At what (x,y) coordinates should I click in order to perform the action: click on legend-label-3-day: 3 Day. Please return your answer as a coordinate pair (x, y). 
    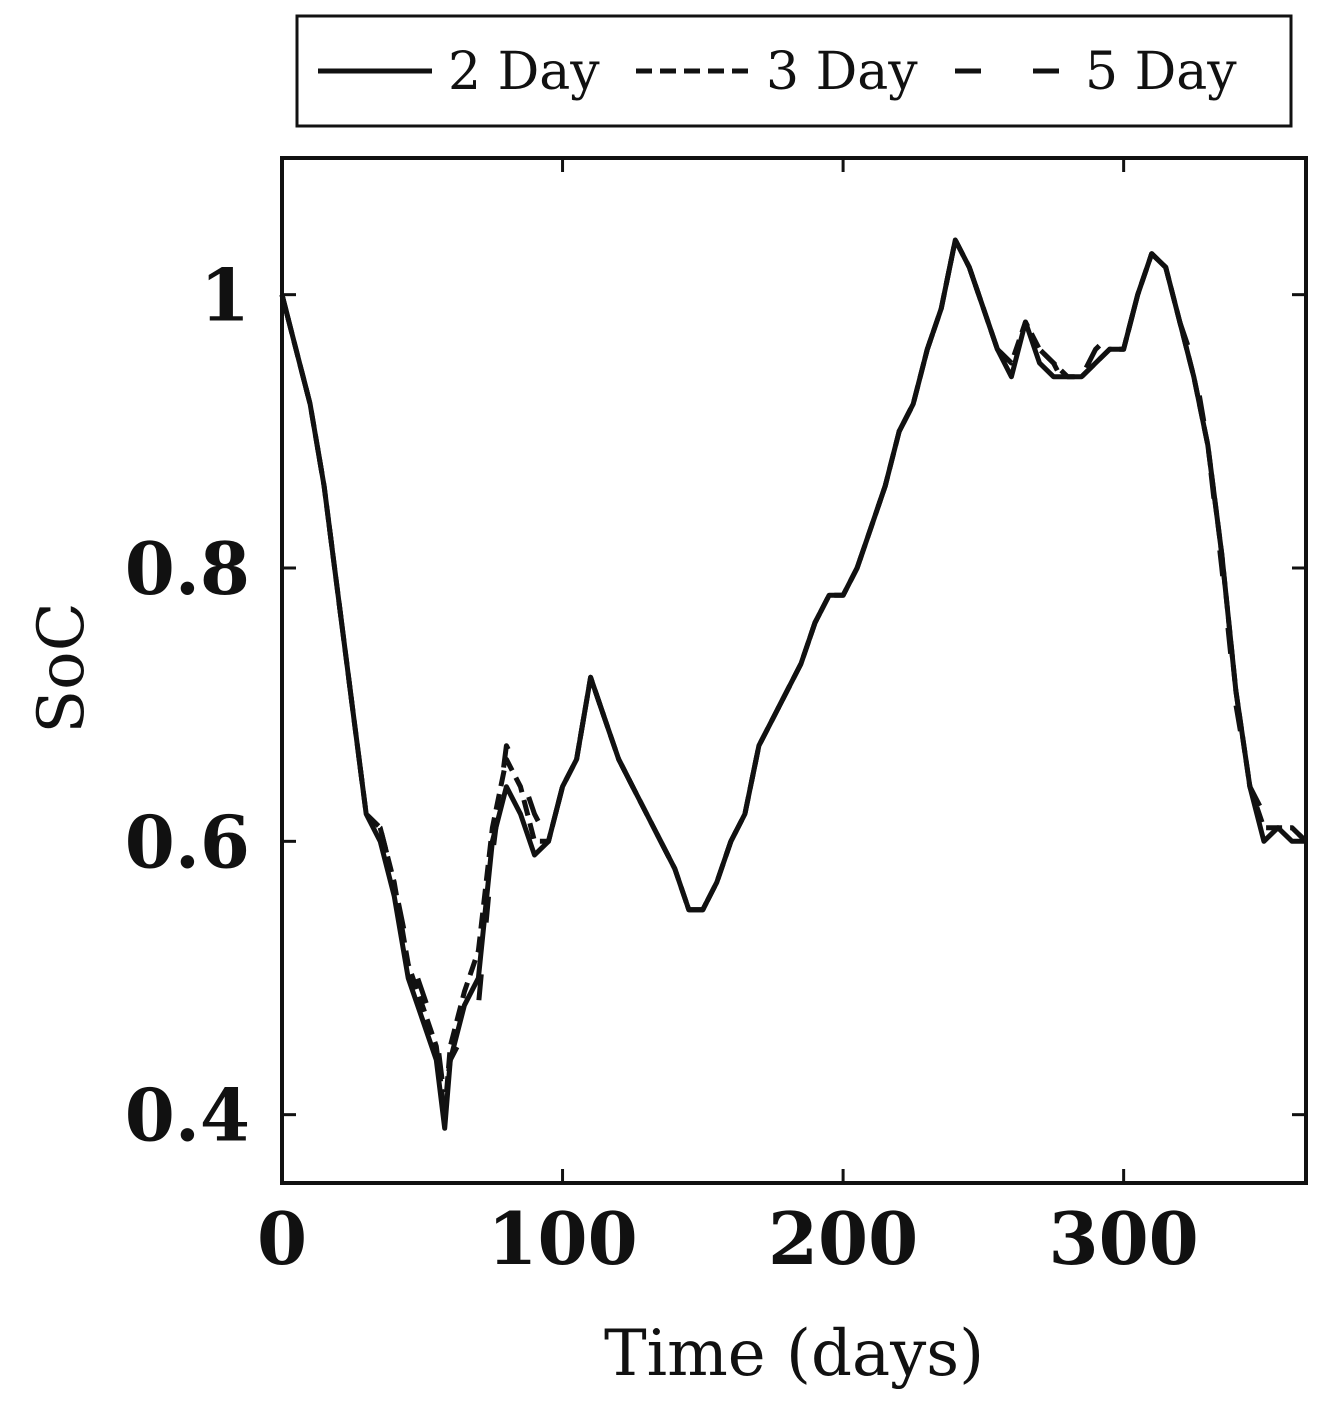
    Looking at the image, I should click on (842, 72).